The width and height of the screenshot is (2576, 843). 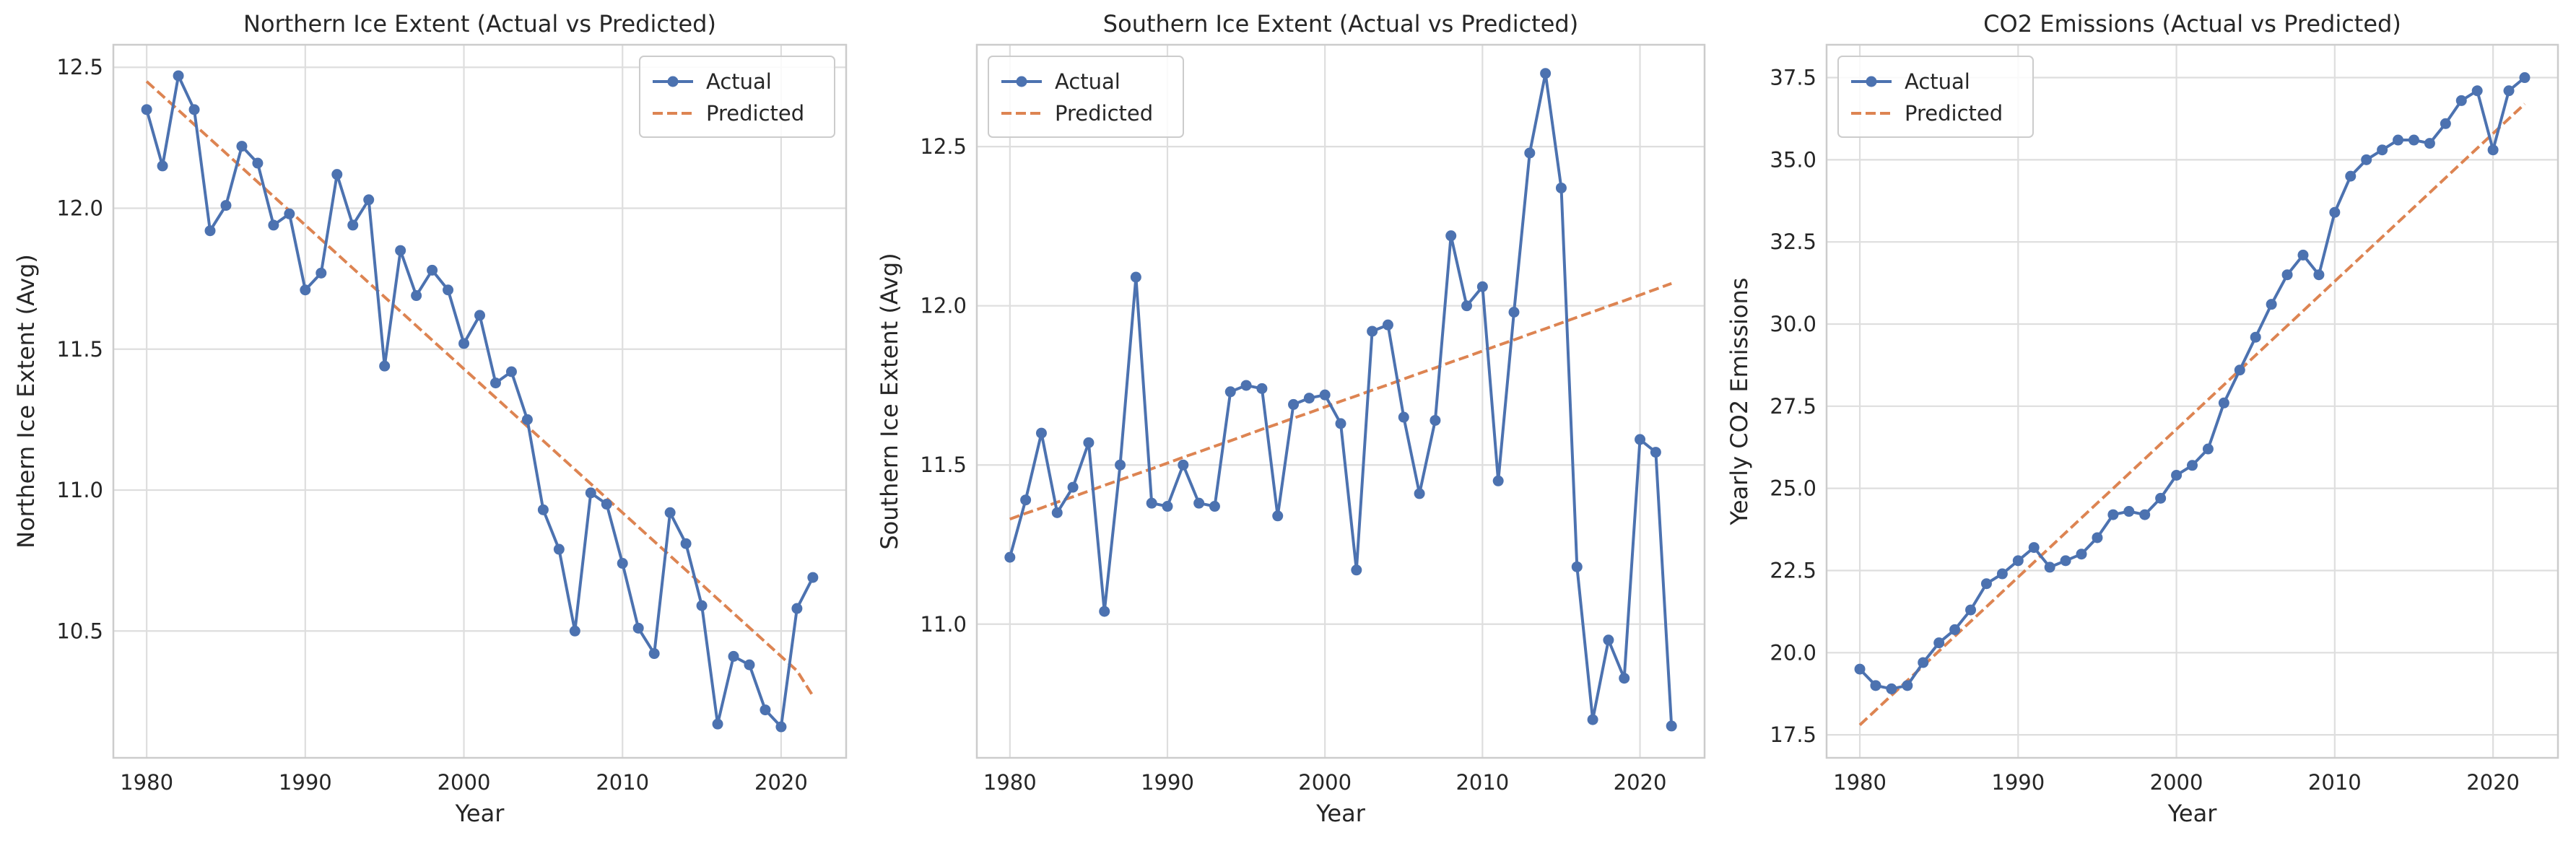 I want to click on y-tick-label: 10.5, so click(x=79, y=631).